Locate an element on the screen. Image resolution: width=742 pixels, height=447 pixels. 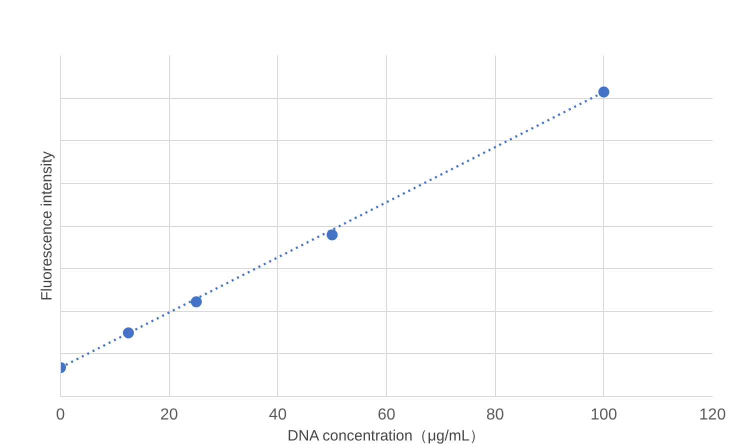
x-tick-label: 100 is located at coordinates (604, 415).